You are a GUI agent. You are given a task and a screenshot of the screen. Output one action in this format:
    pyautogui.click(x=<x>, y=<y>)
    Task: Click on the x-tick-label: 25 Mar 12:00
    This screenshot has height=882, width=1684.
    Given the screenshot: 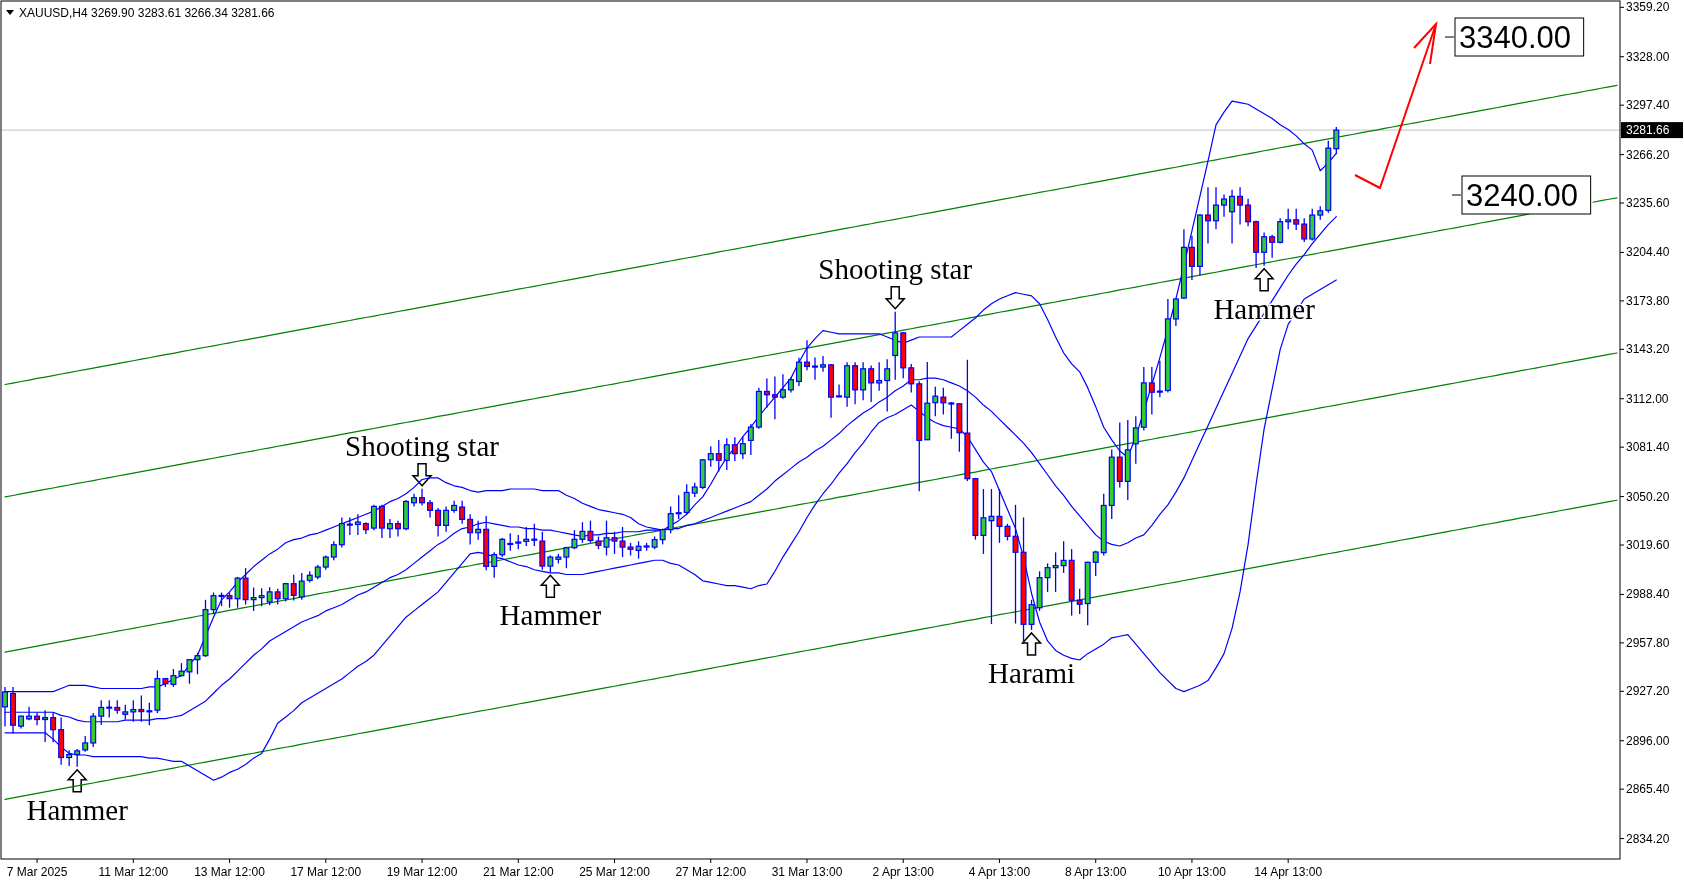 What is the action you would take?
    pyautogui.click(x=615, y=872)
    